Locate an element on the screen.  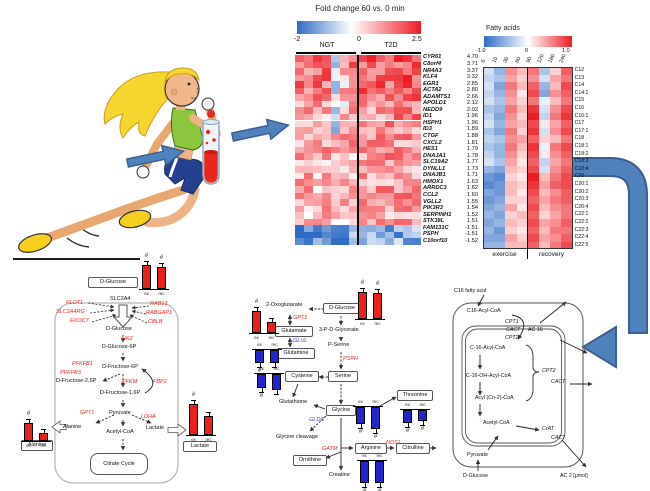
gene-name: APOLD1 is located at coordinates (435, 103).